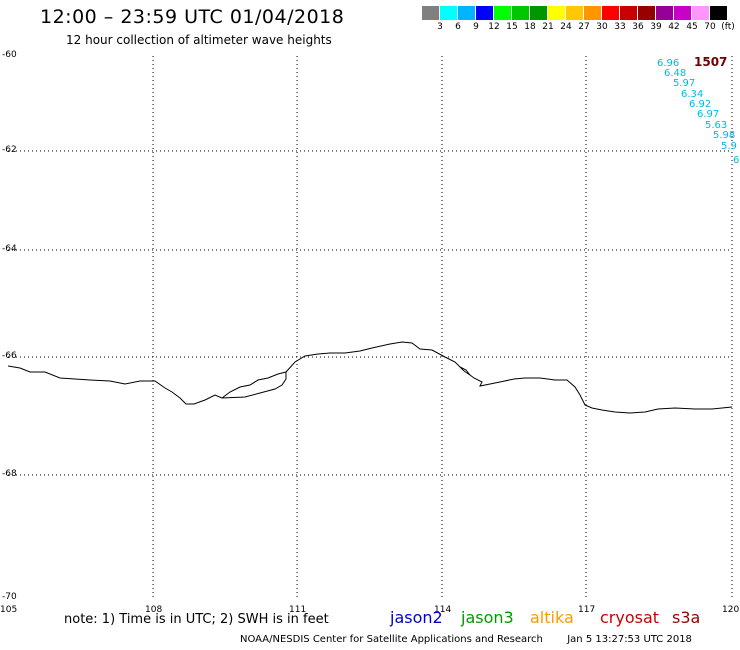 Image resolution: width=740 pixels, height=650 pixels. I want to click on longitude-label: 108, so click(154, 610).